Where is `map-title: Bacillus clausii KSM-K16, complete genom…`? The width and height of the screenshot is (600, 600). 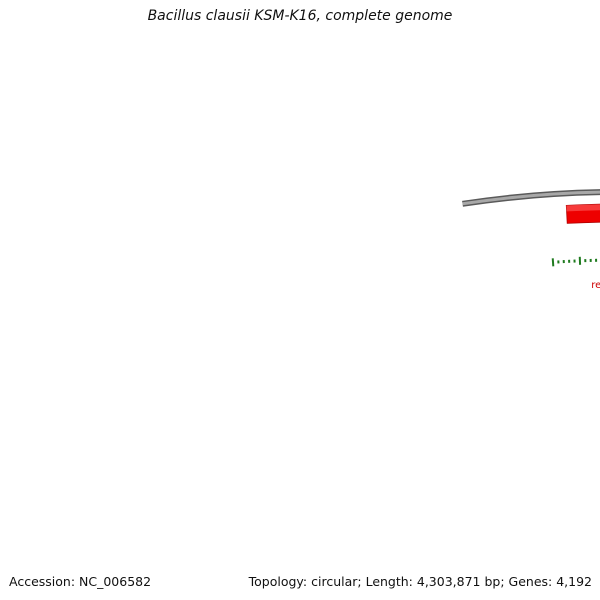
map-title: Bacillus clausii KSM-K16, complete genom… is located at coordinates (300, 16).